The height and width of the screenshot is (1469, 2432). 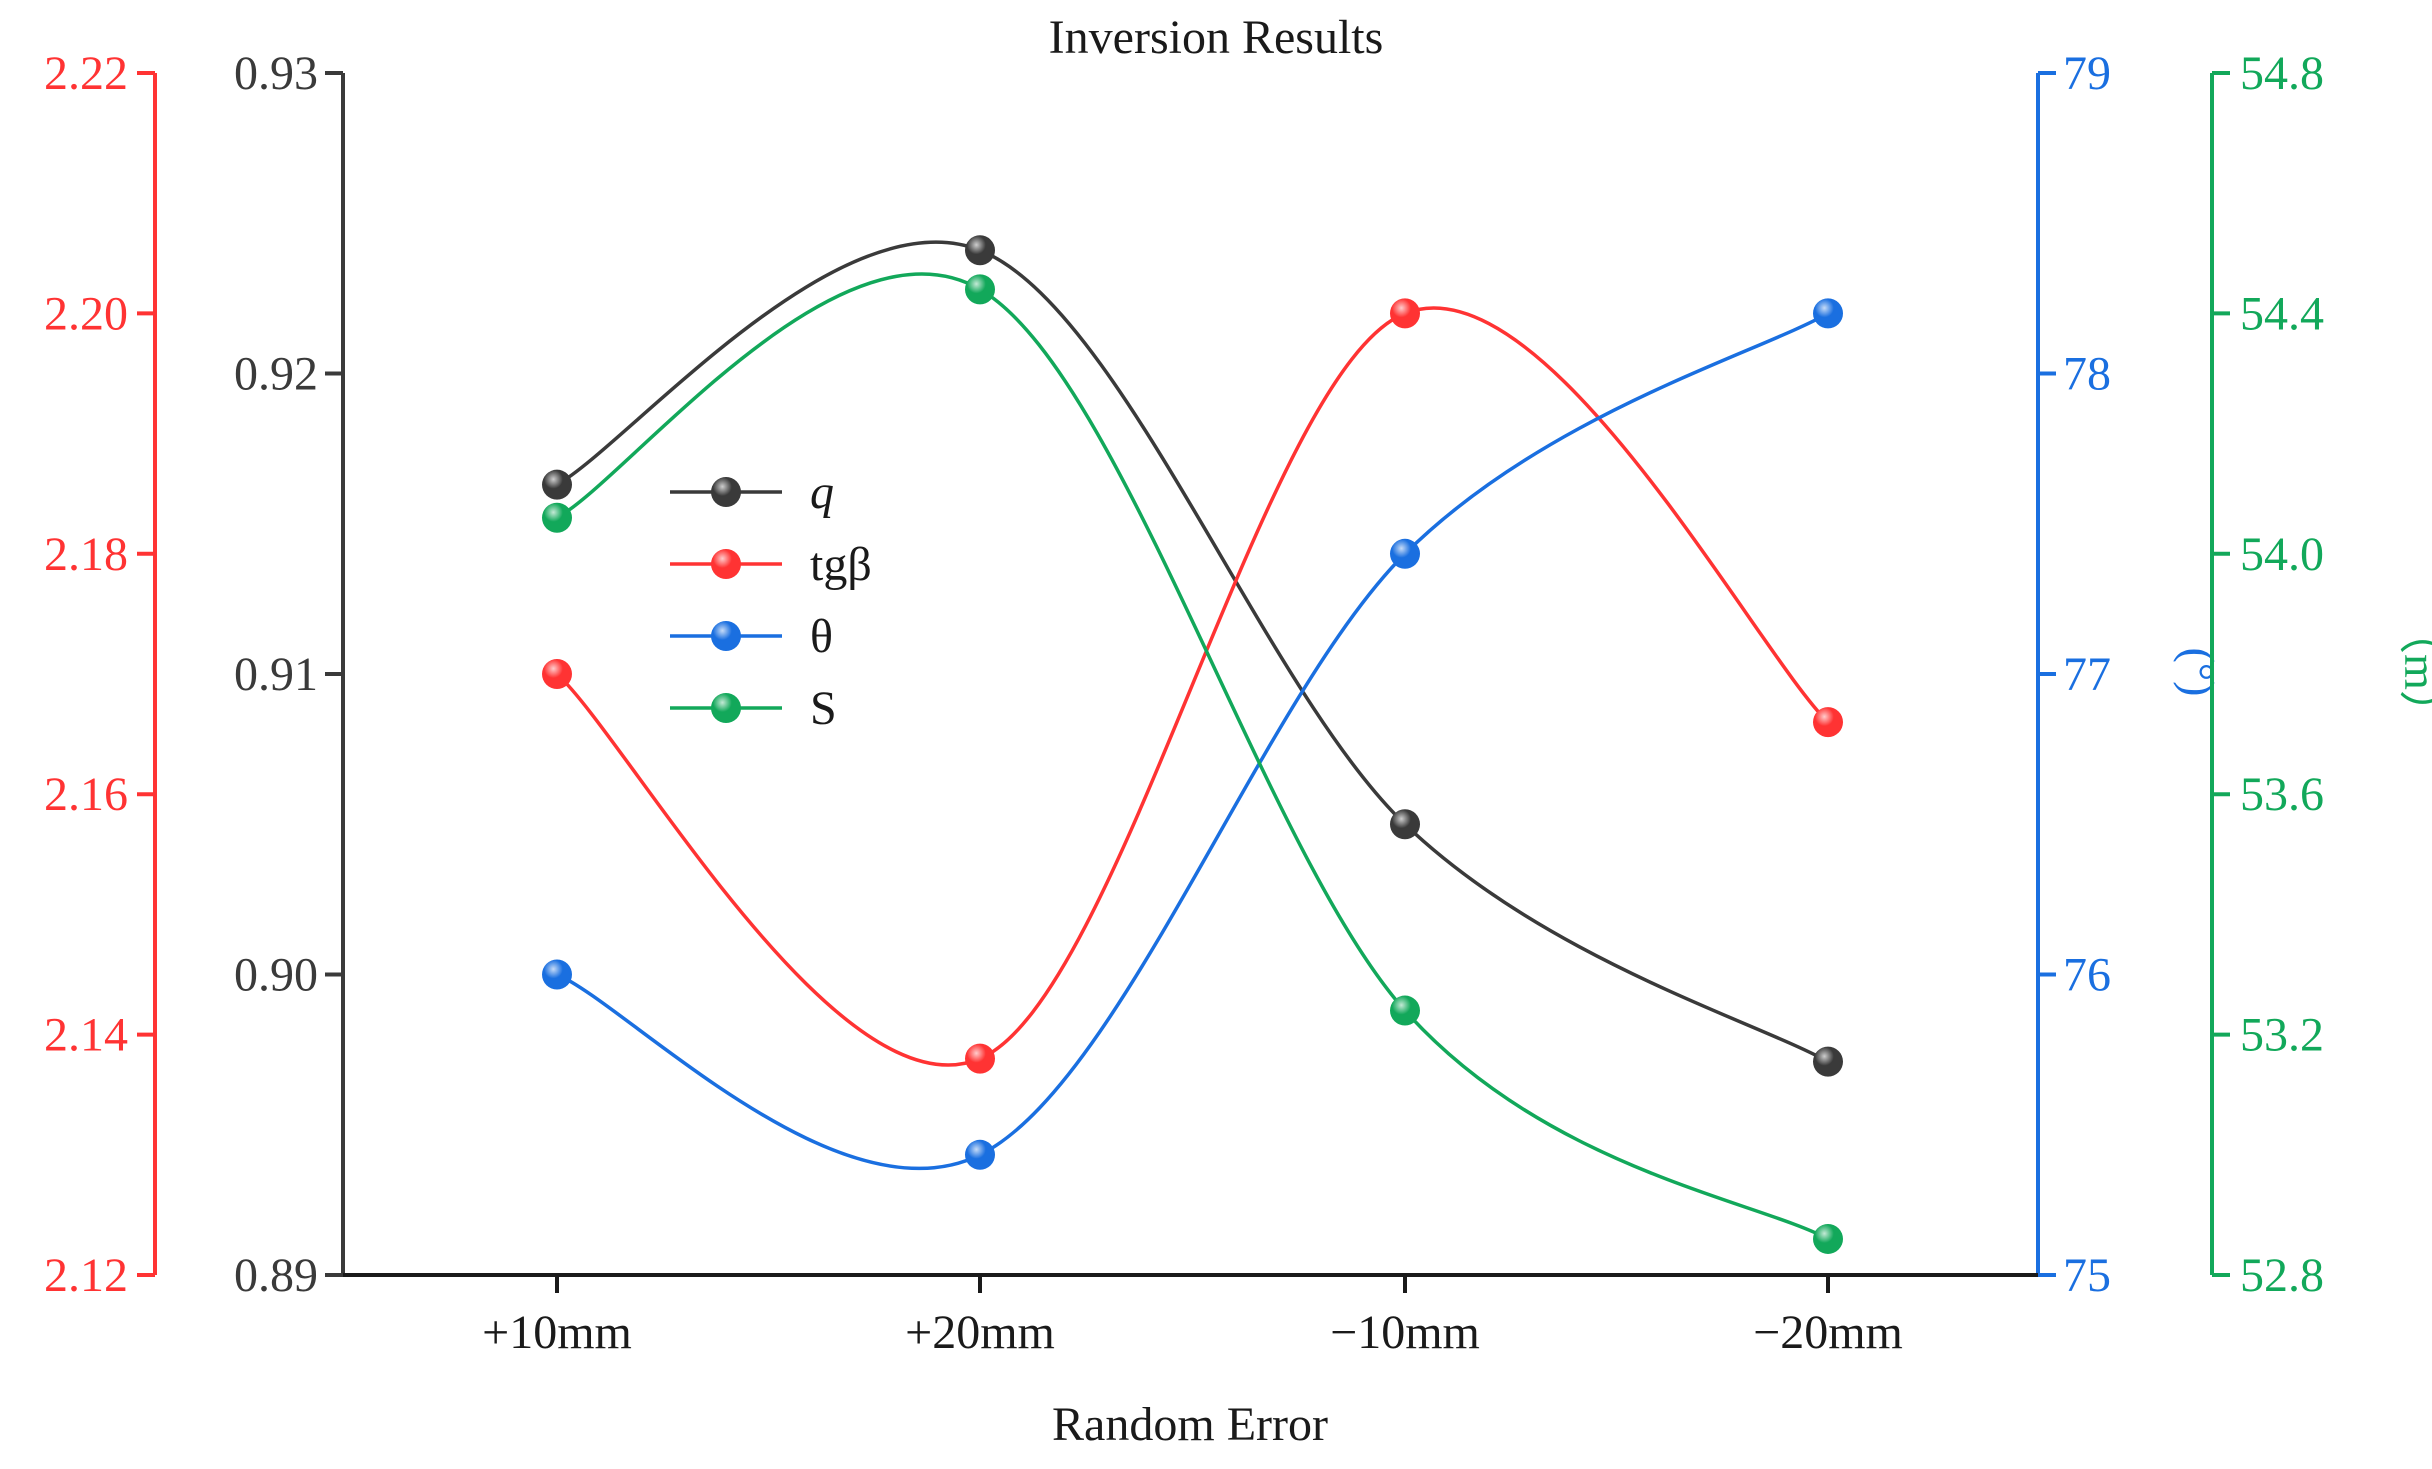 What do you see at coordinates (2282, 554) in the screenshot?
I see `y-tick-label-s: 54.0` at bounding box center [2282, 554].